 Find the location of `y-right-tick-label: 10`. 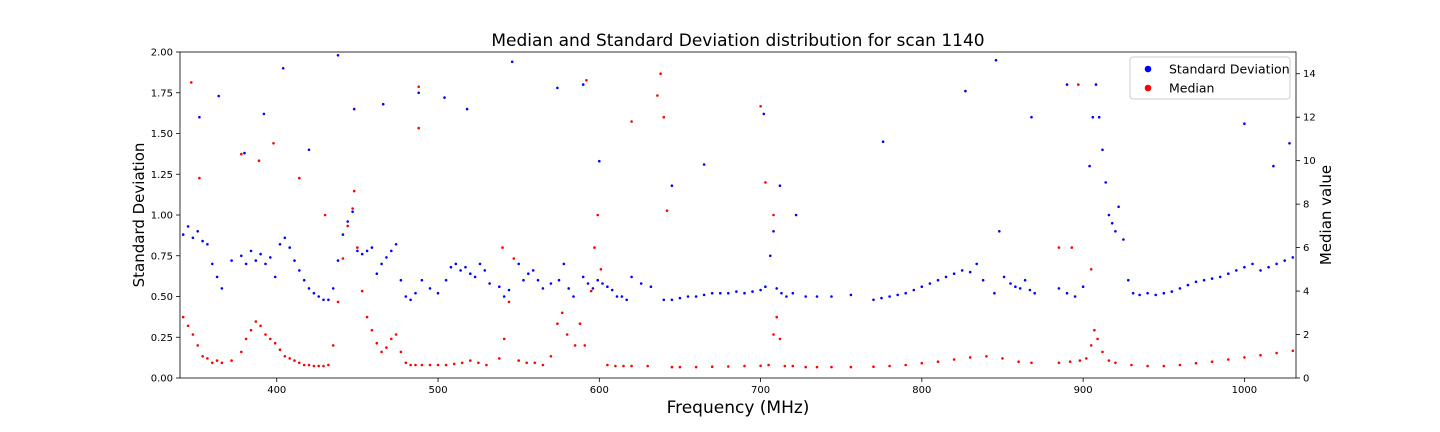

y-right-tick-label: 10 is located at coordinates (1309, 161).